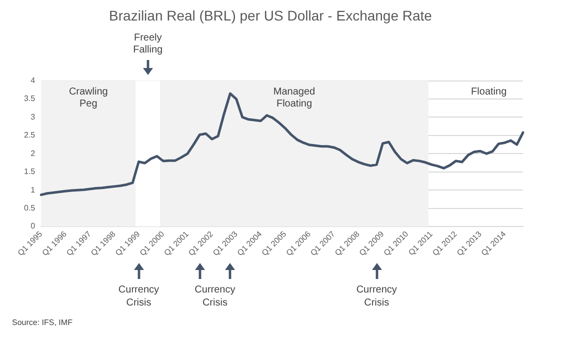 This screenshot has width=561, height=339. What do you see at coordinates (30, 135) in the screenshot?
I see `y-tick-label: 2.5` at bounding box center [30, 135].